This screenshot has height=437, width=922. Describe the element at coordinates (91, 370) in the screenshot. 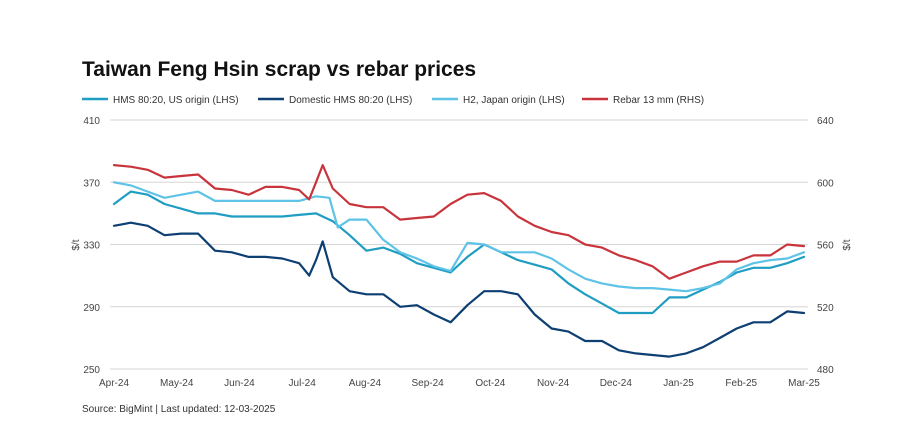

I see `y-tick-left: 250` at that location.